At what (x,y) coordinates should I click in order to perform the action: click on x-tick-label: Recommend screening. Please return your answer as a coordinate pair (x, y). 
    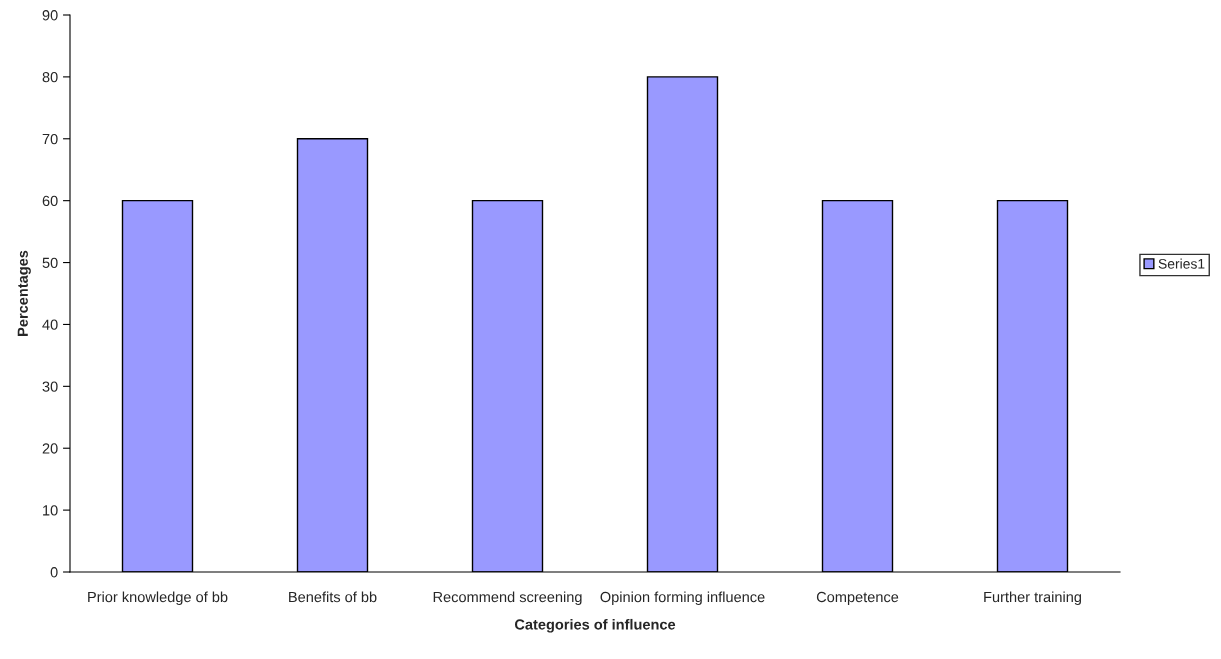
    Looking at the image, I should click on (507, 598).